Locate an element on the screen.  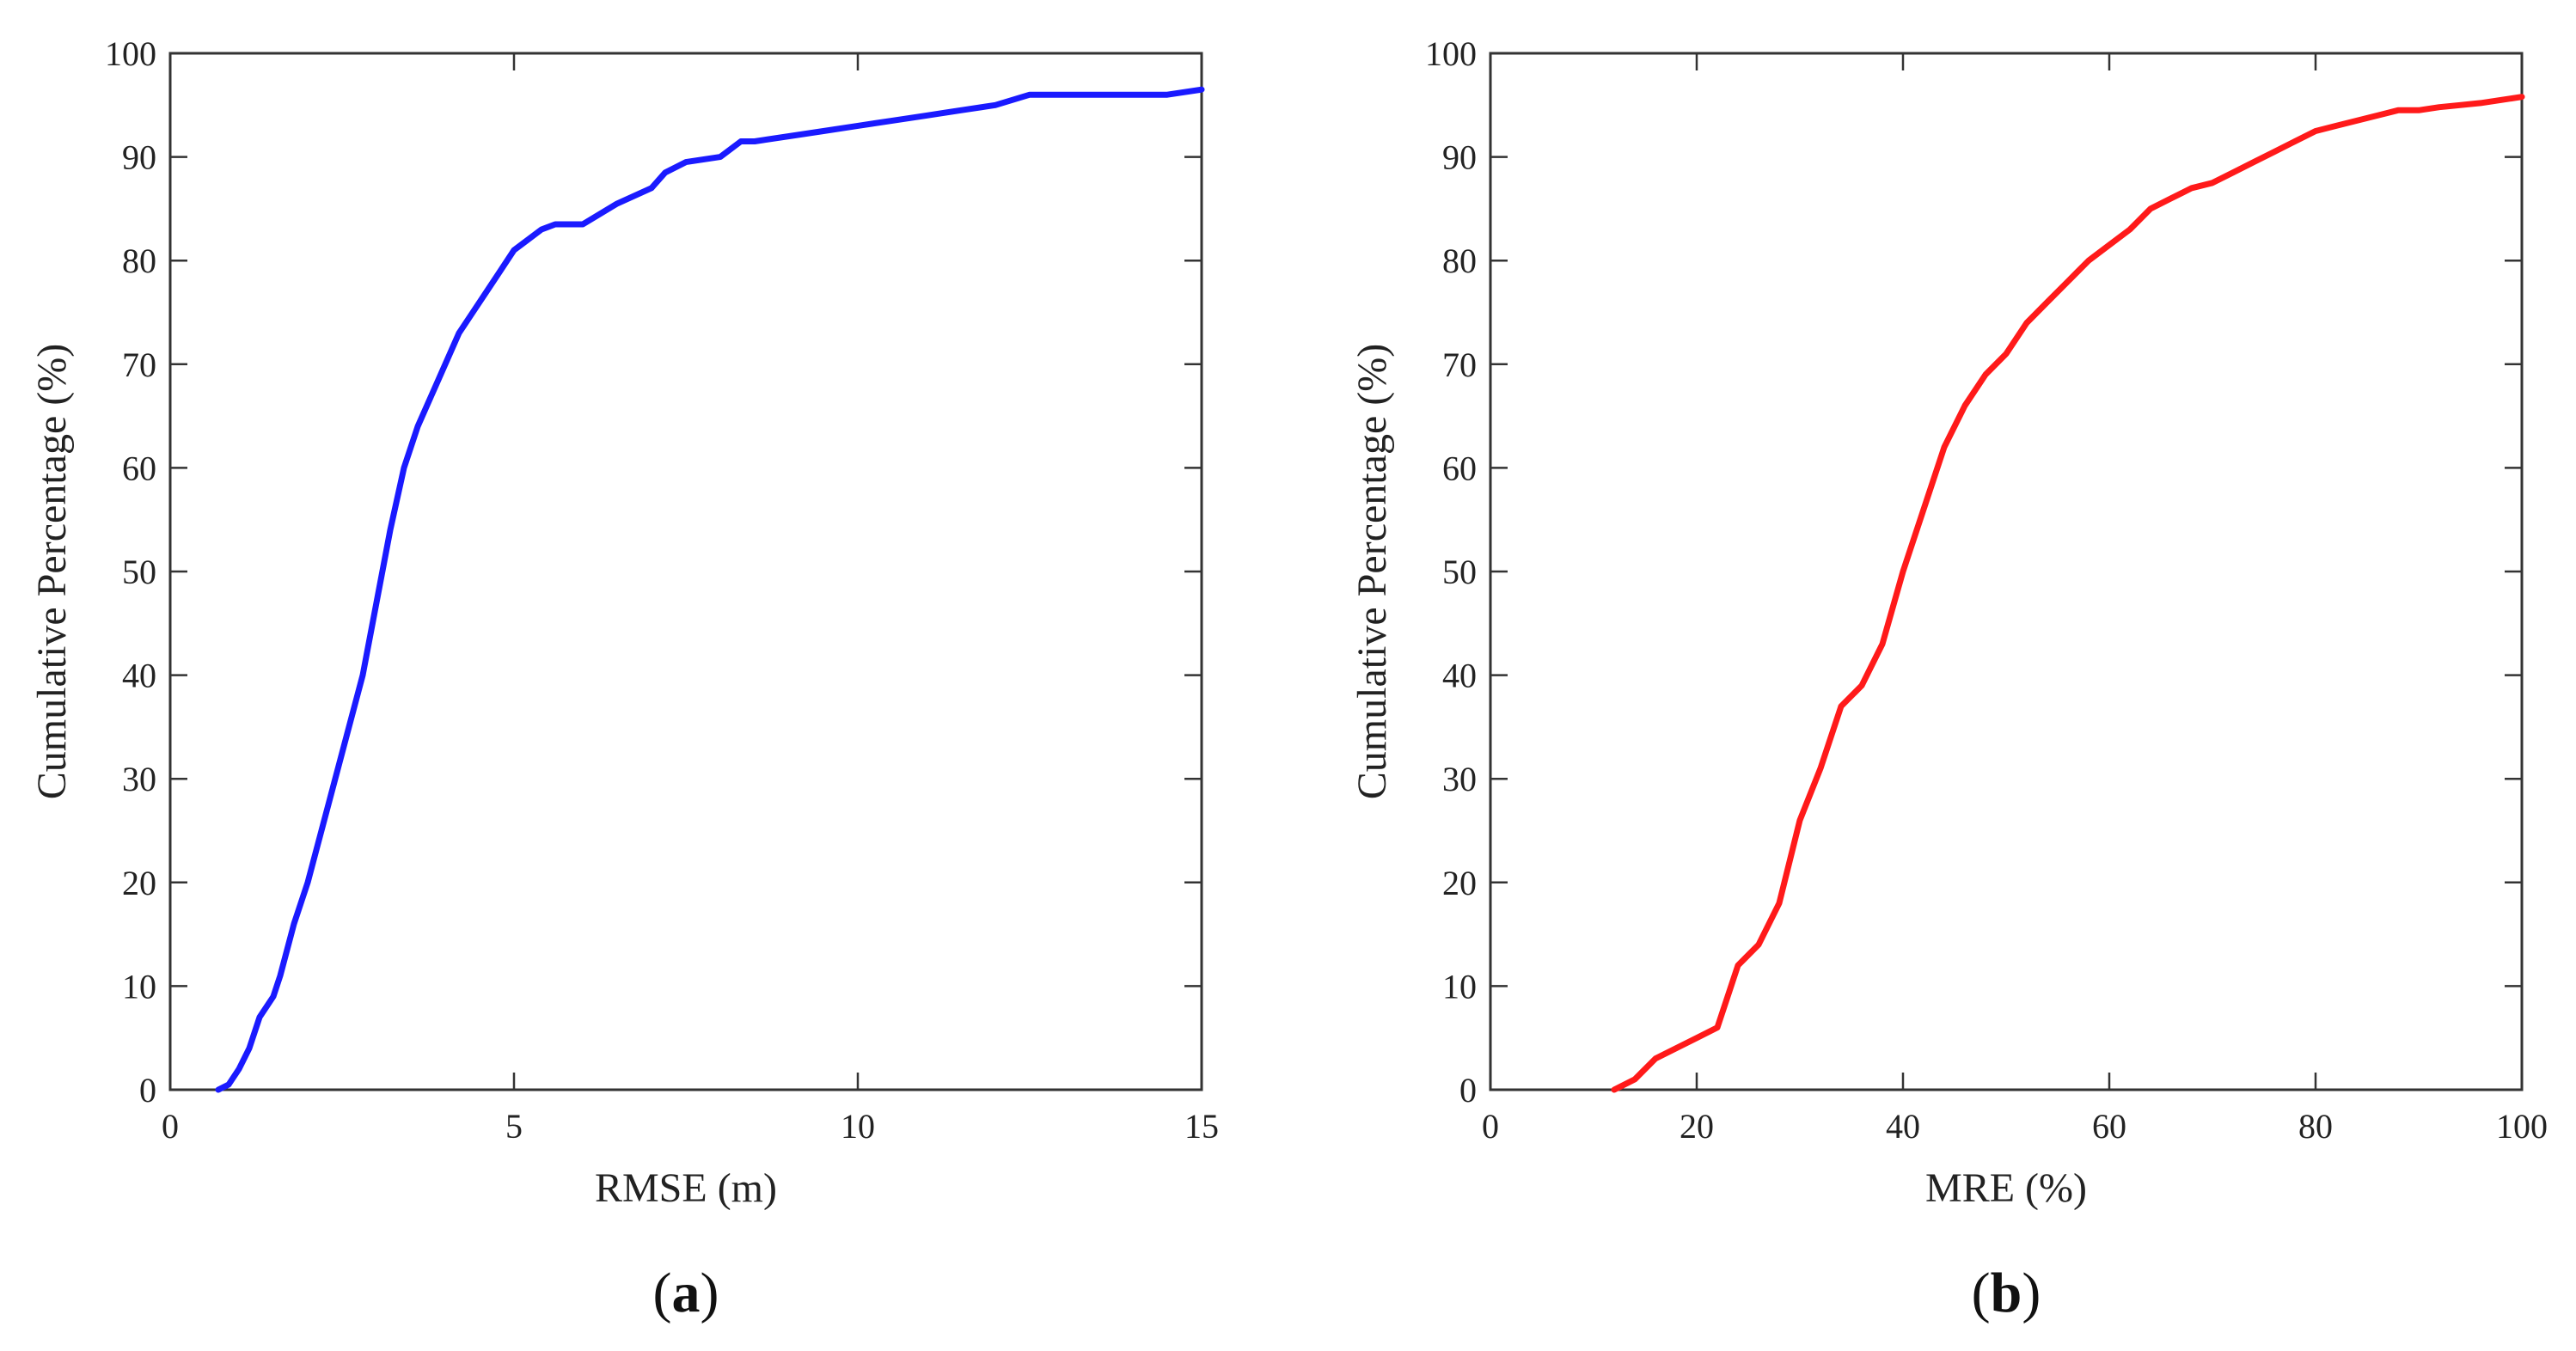
panel-letter-b: b is located at coordinates (2006, 1293).